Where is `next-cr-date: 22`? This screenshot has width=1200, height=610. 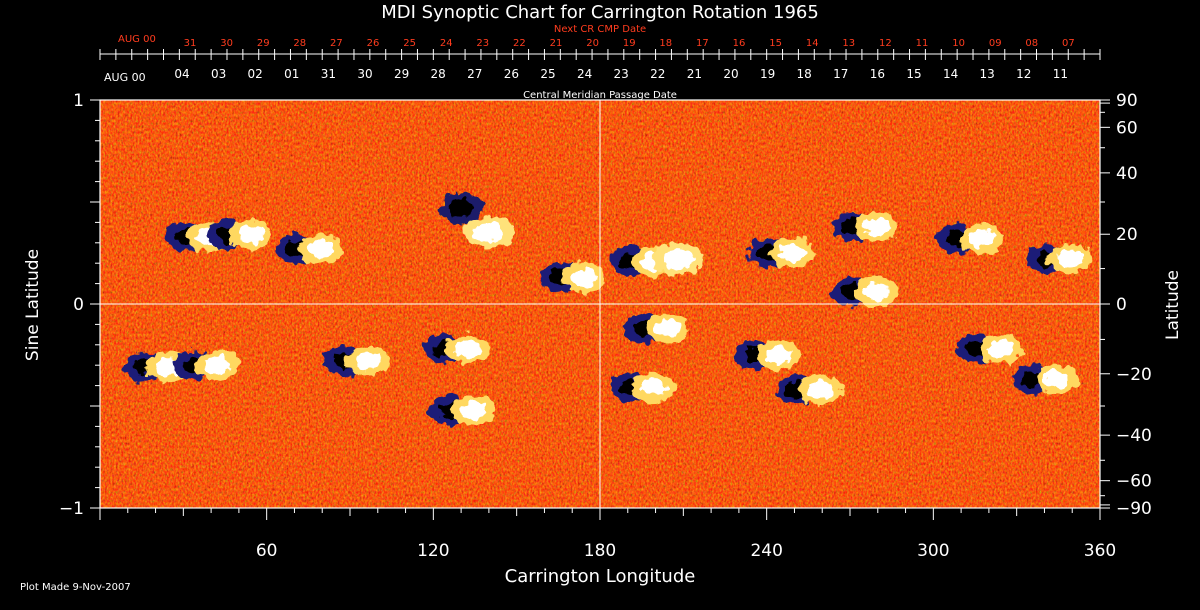
next-cr-date: 22 is located at coordinates (519, 43).